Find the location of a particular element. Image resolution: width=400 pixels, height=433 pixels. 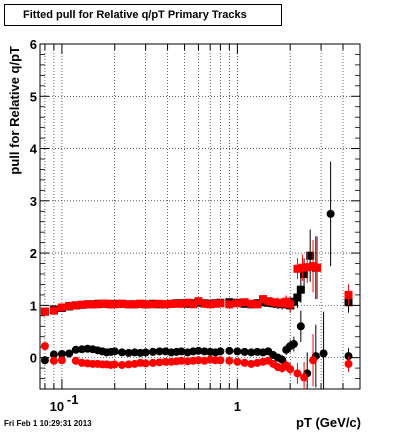

y-axis-title: pull for Relative q/pT is located at coordinates (14, 110).